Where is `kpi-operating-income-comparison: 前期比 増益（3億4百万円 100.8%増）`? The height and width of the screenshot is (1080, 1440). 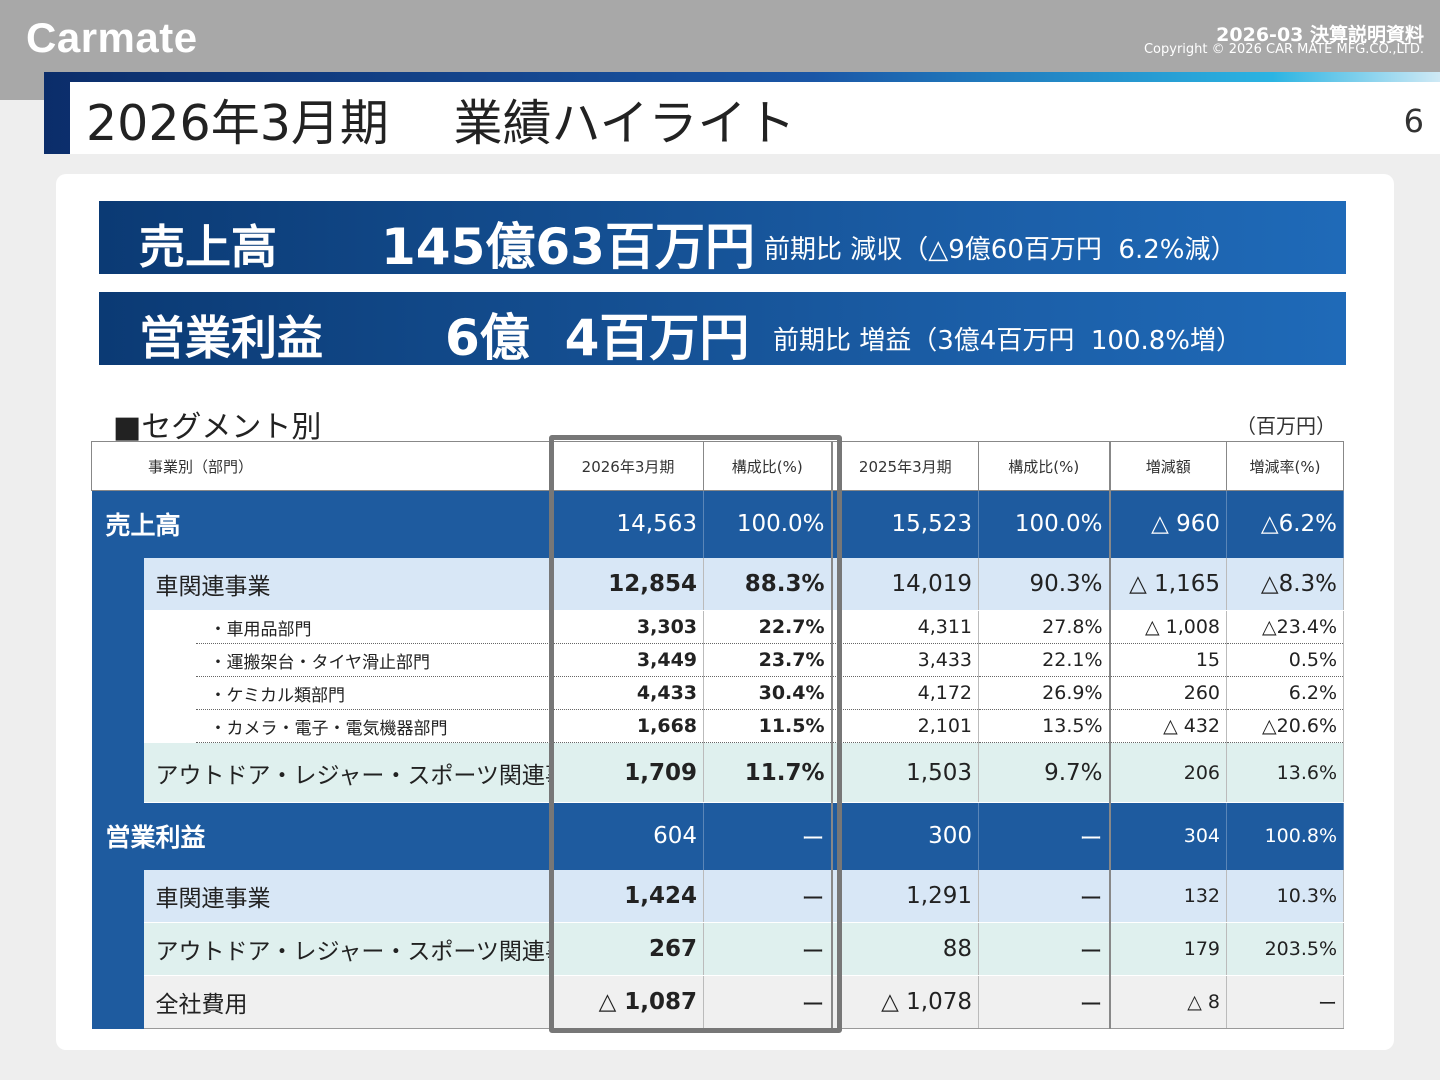 kpi-operating-income-comparison: 前期比 増益（3億4百万円 100.8%増） is located at coordinates (1008, 341).